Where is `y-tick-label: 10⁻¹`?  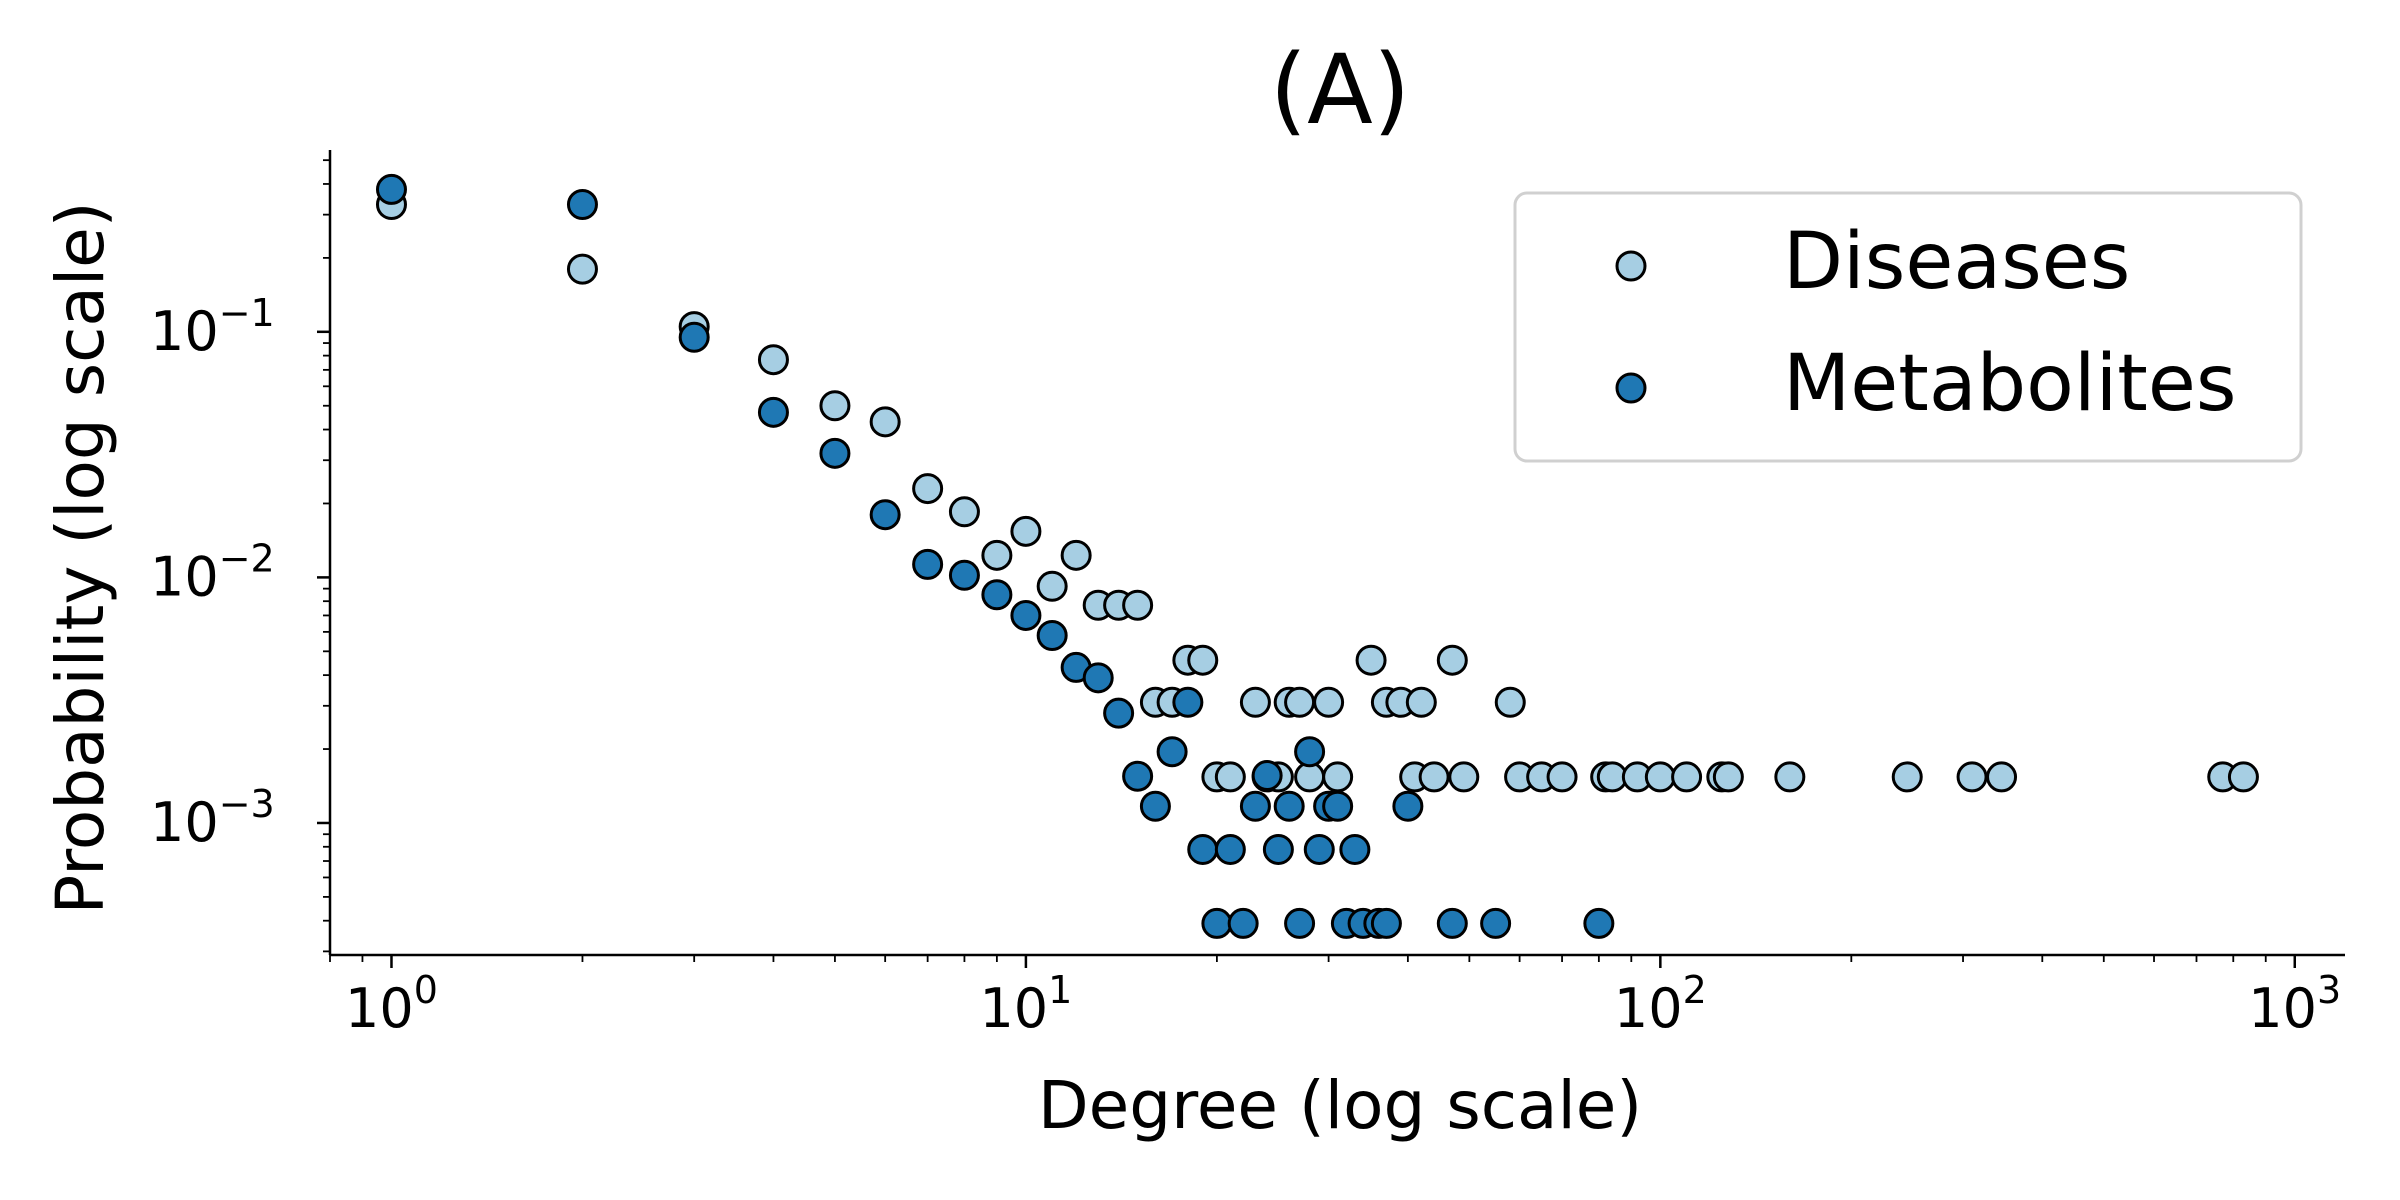
y-tick-label: 10⁻¹ is located at coordinates (212, 327).